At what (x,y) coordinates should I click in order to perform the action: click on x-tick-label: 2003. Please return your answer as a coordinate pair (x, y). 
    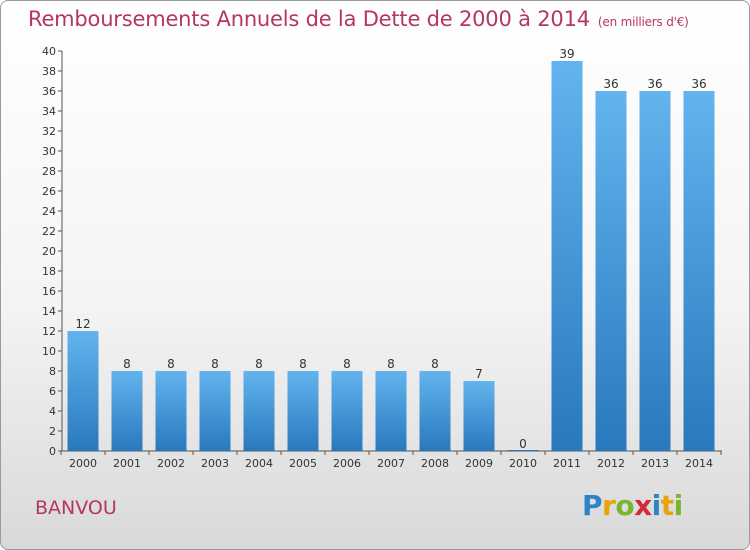
    Looking at the image, I should click on (215, 463).